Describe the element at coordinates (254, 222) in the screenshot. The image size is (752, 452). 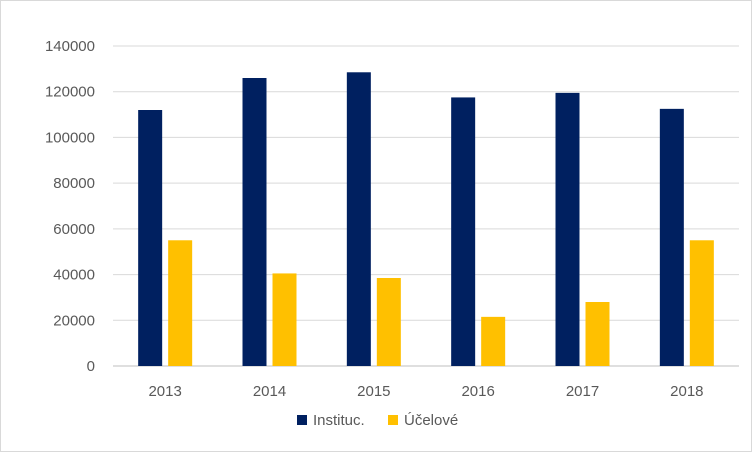
I see `bar-instituc-2014` at that location.